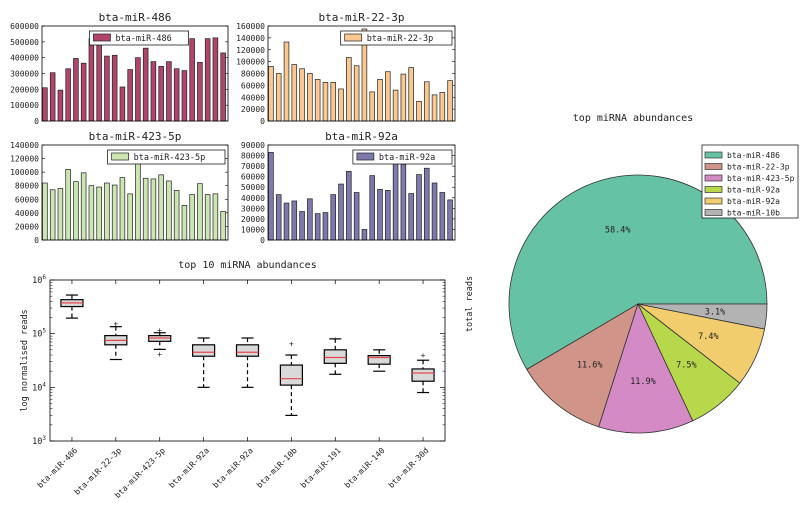 The height and width of the screenshot is (514, 800). Describe the element at coordinates (135, 136) in the screenshot. I see `chart-title: bta-miR-423-5p` at that location.